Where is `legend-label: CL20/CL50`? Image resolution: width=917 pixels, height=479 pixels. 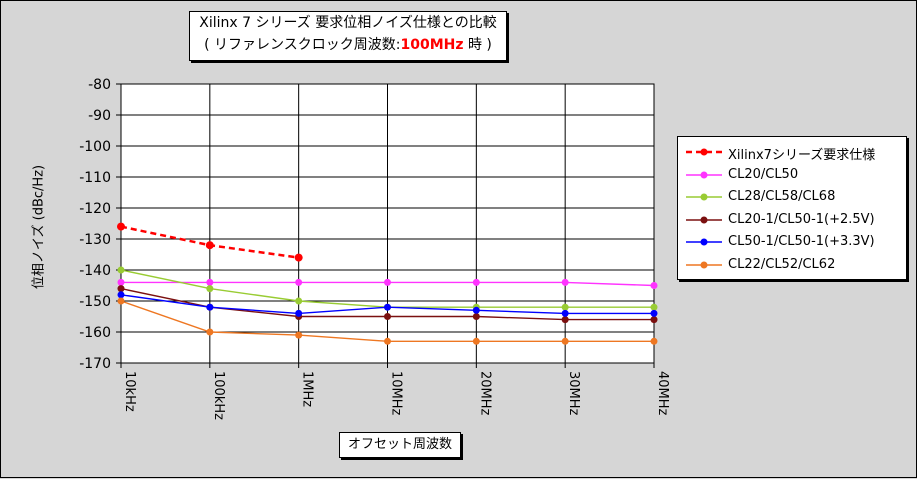 legend-label: CL20/CL50 is located at coordinates (763, 174).